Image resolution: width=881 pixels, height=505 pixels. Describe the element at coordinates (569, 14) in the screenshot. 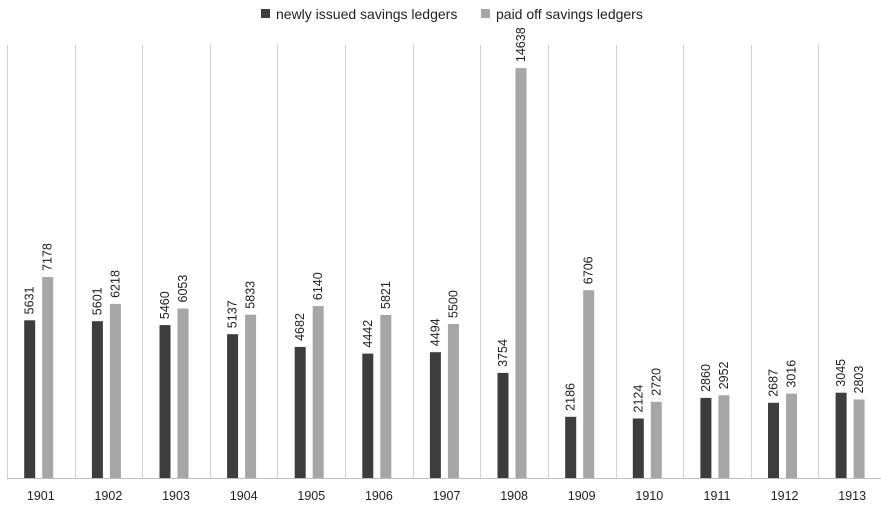

I see `legend-label-paid-off: paid off savings ledgers` at that location.